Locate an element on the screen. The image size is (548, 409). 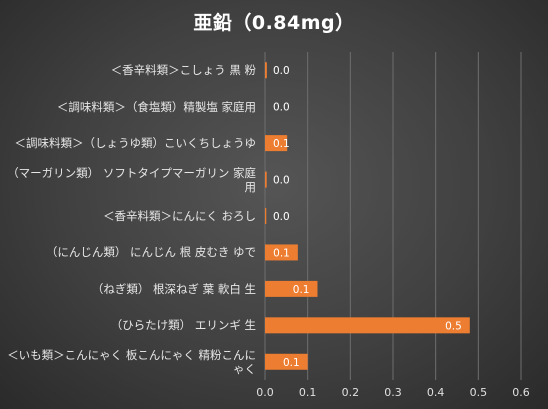
x-tick-label: 0.3 is located at coordinates (393, 392).